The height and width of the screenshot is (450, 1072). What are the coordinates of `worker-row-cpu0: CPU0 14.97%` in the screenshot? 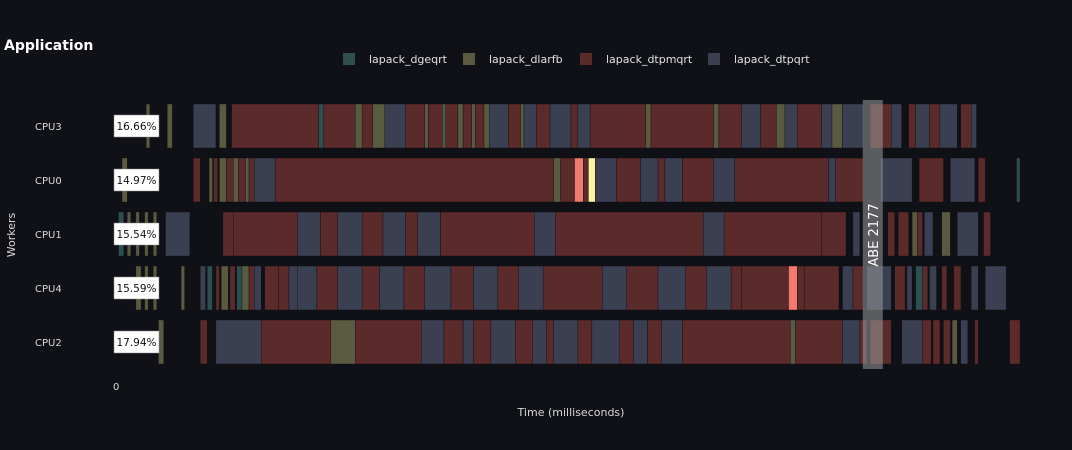 It's located at (528, 180).